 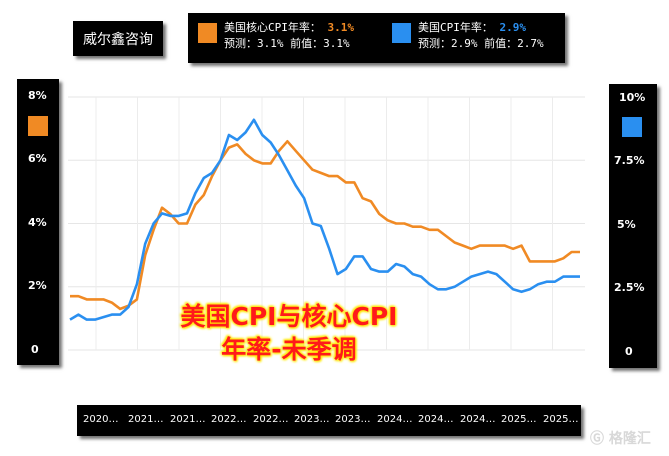 What do you see at coordinates (455, 27) in the screenshot?
I see `legend-cpi-name: 美国CPI年率：` at bounding box center [455, 27].